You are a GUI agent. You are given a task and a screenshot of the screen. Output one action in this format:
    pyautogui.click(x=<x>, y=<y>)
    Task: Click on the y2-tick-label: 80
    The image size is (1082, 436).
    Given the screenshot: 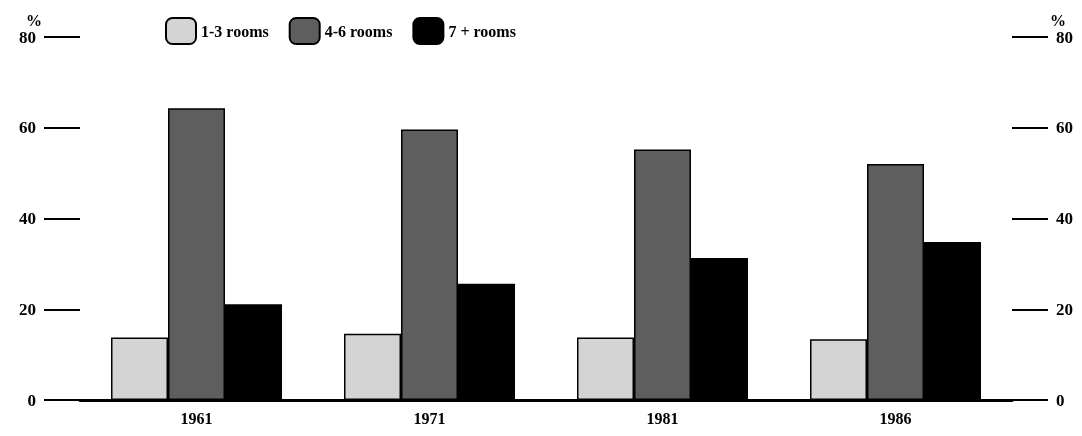 What is the action you would take?
    pyautogui.click(x=1064, y=37)
    